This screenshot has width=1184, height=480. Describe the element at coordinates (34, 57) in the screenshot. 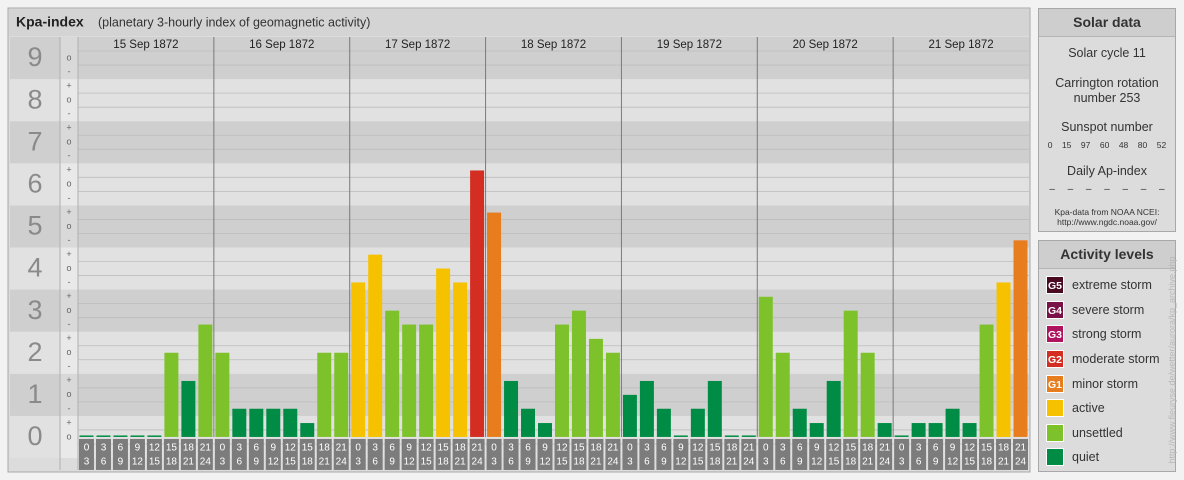

I see `y-tick-label: 9` at that location.